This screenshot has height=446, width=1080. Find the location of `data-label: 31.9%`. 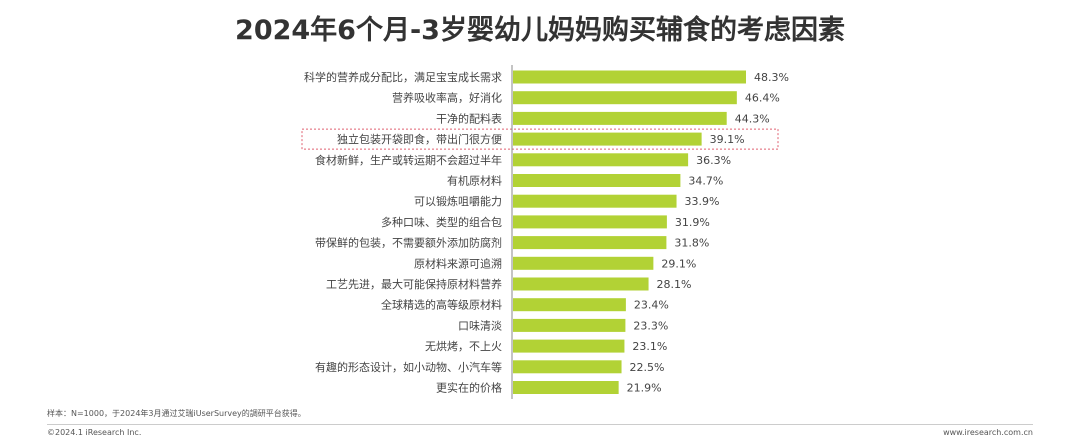

data-label: 31.9% is located at coordinates (692, 222).